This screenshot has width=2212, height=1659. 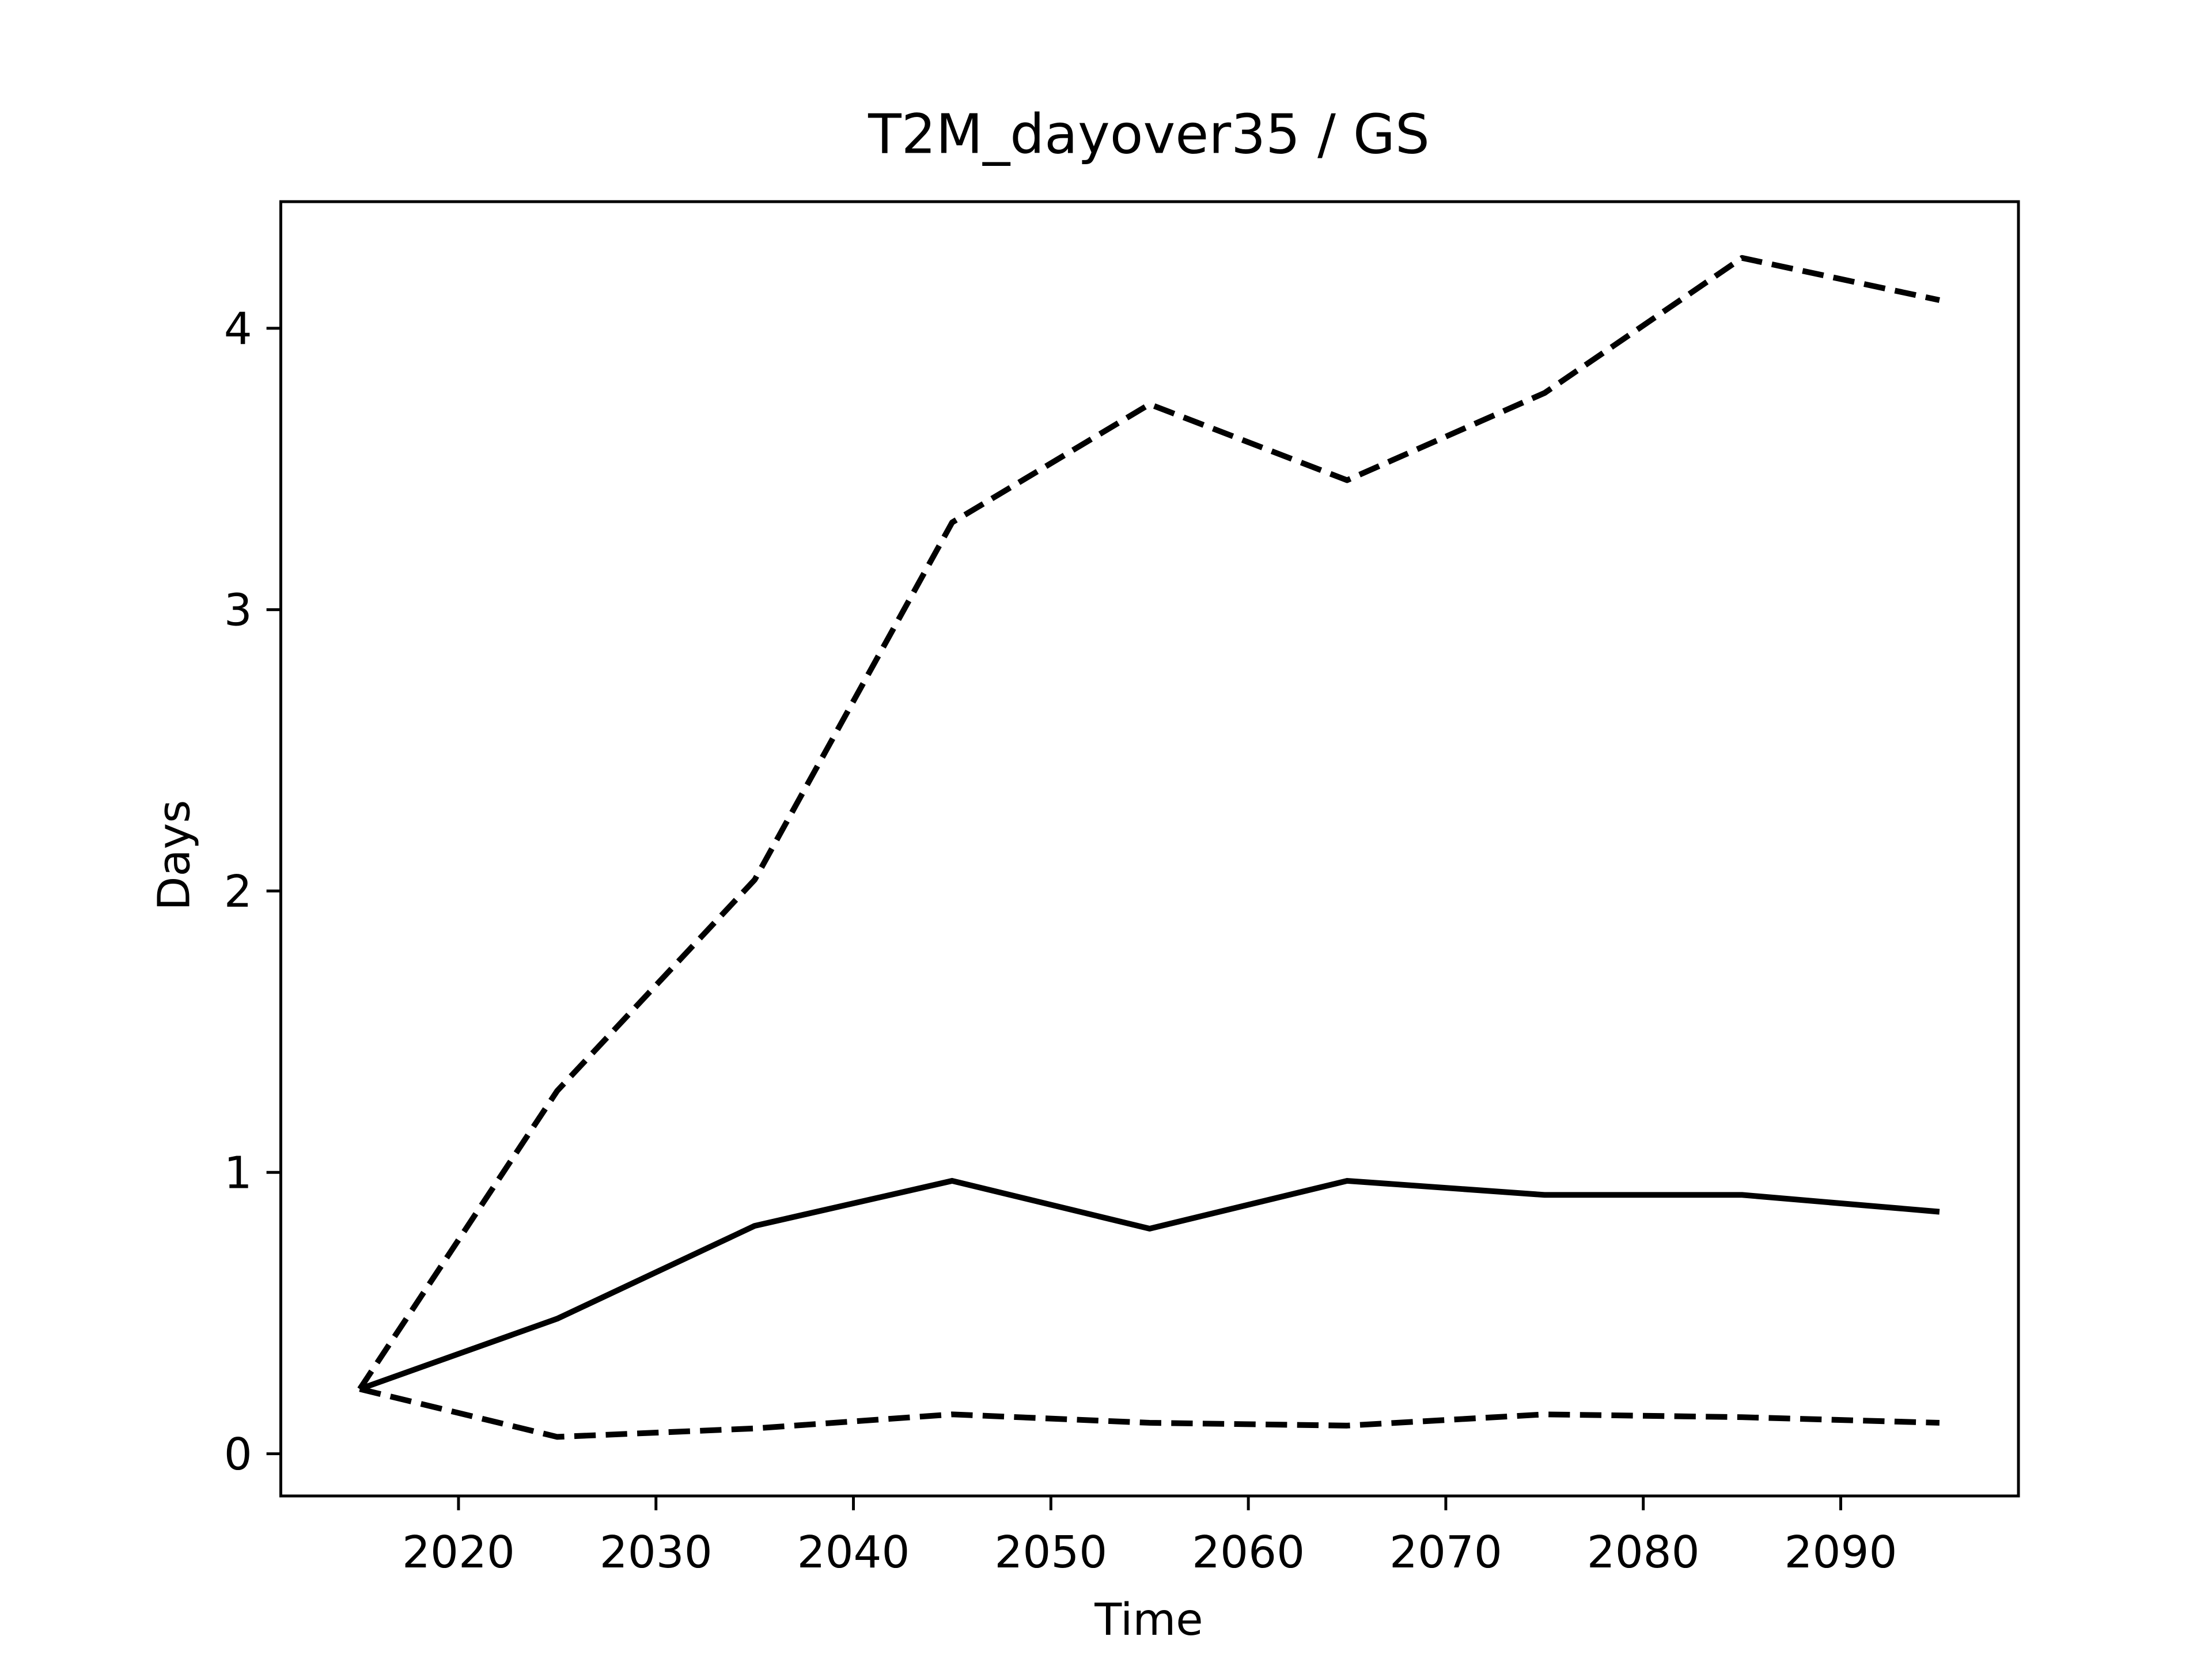 What do you see at coordinates (1149, 134) in the screenshot?
I see `chart-title: T2M_dayover35 / GS` at bounding box center [1149, 134].